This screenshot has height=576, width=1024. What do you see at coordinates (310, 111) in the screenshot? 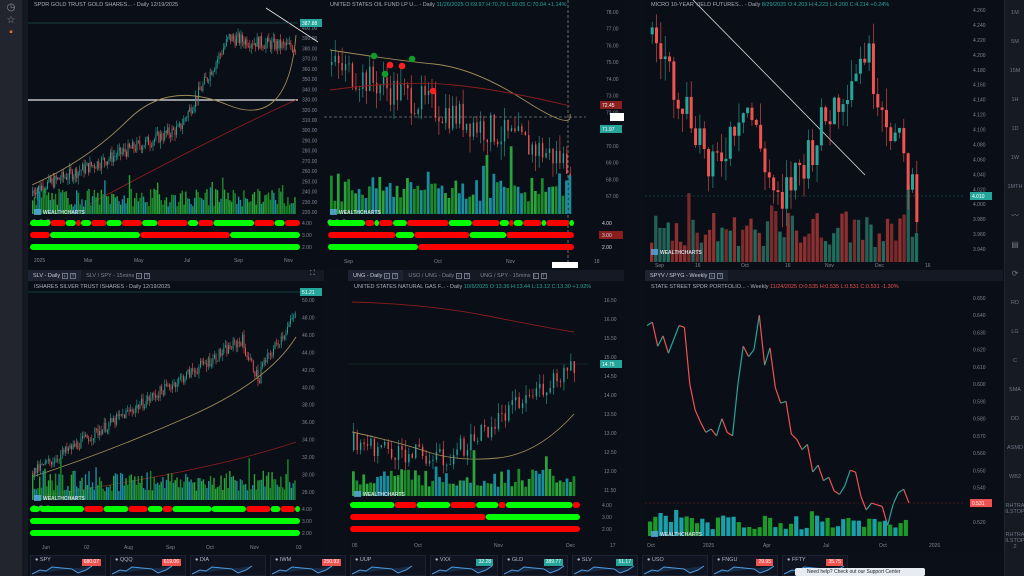
I see `svg-text: 320.00` at bounding box center [310, 111].